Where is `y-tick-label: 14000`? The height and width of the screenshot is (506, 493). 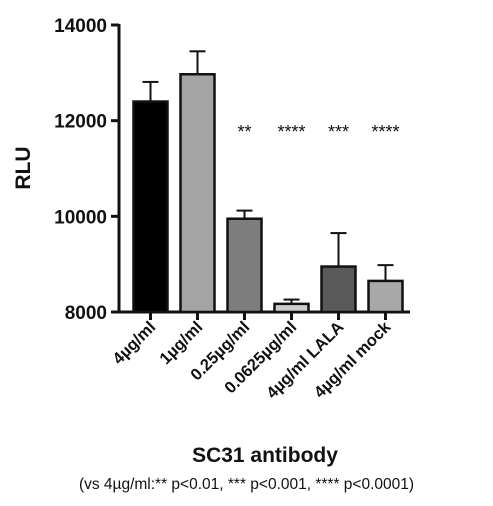
y-tick-label: 14000 is located at coordinates (80, 26).